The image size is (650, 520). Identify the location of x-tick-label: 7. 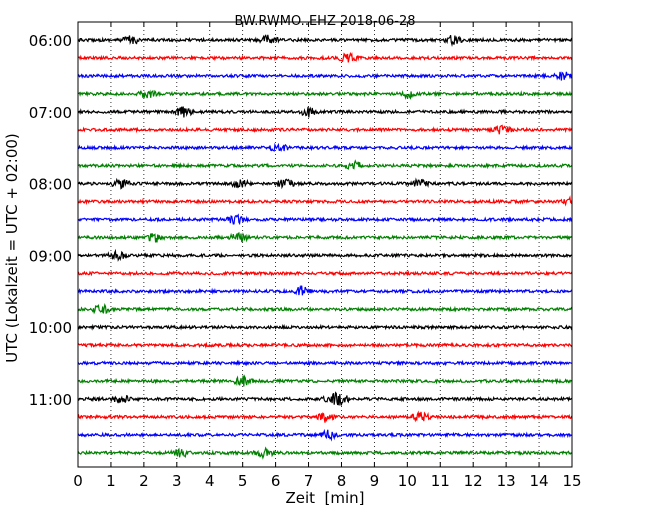
(309, 481).